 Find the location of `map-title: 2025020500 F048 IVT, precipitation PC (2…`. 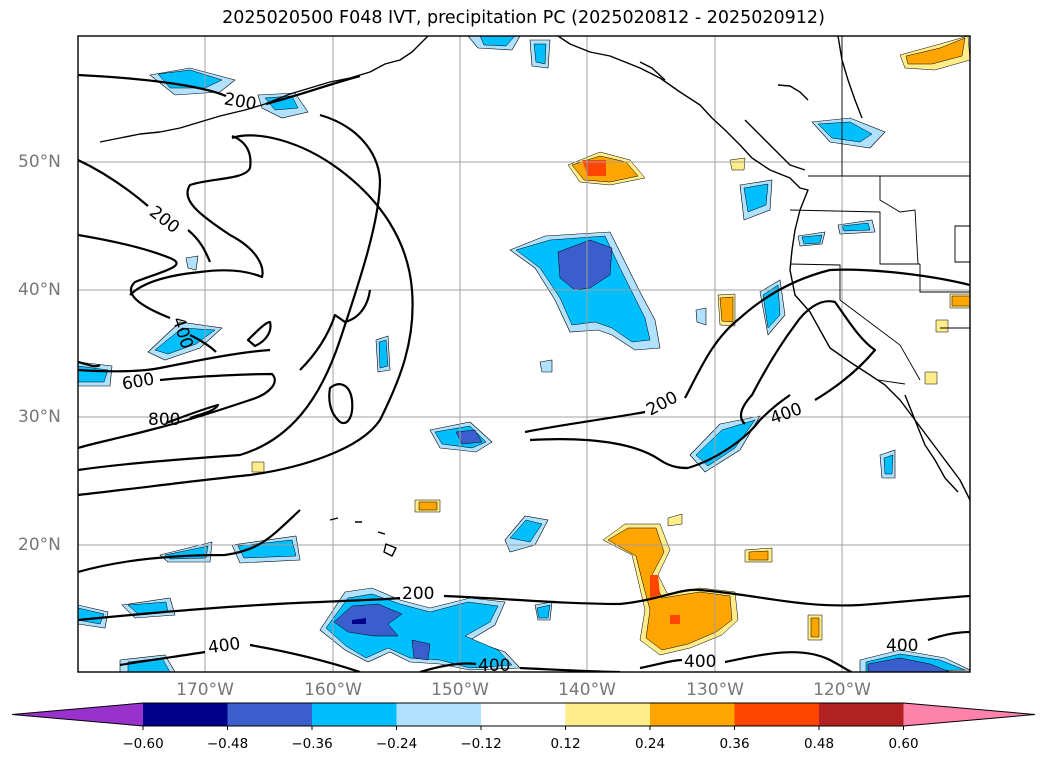

map-title: 2025020500 F048 IVT, precipitation PC (2… is located at coordinates (523, 18).